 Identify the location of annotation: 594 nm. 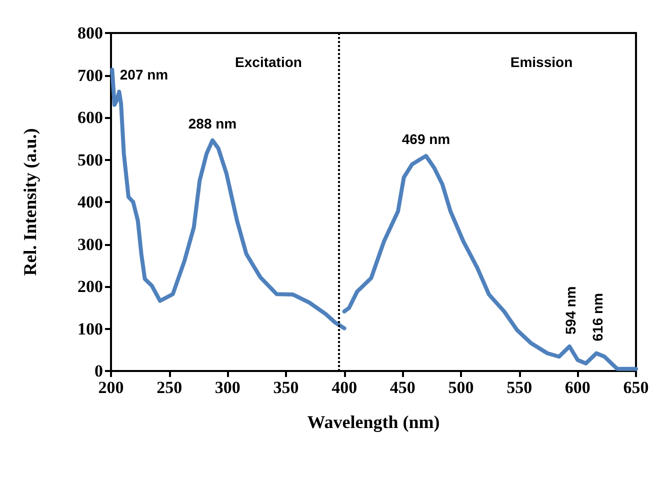
(570, 310).